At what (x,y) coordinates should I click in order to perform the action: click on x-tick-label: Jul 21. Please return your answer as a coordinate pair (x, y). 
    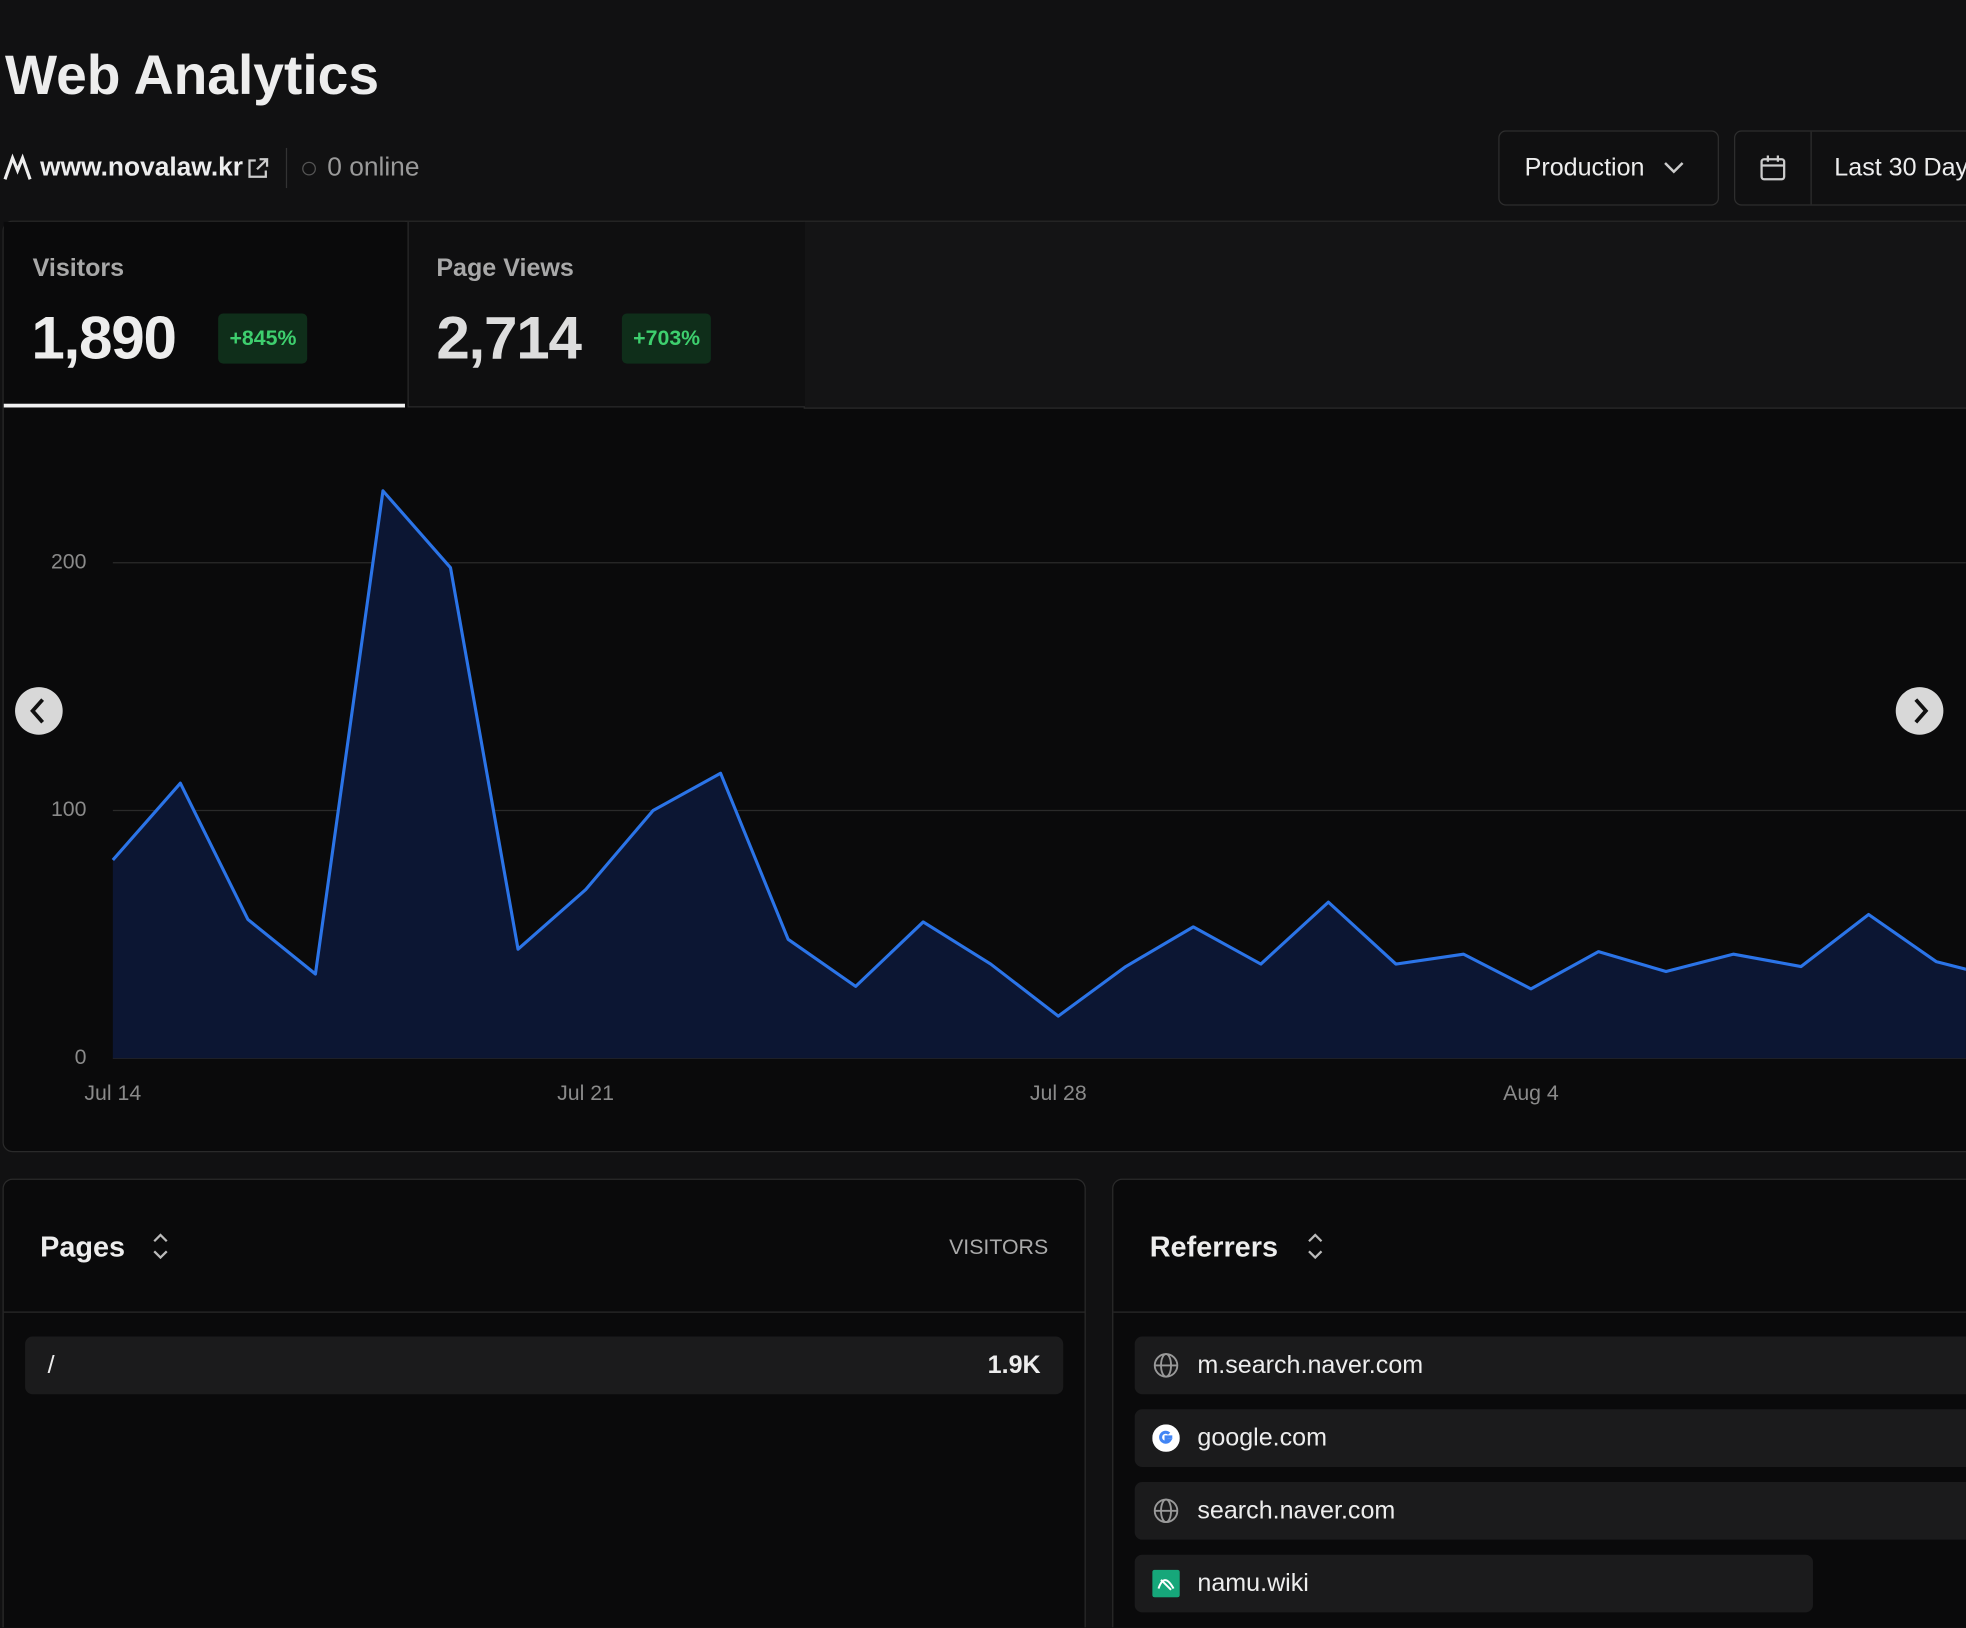
    Looking at the image, I should click on (585, 1093).